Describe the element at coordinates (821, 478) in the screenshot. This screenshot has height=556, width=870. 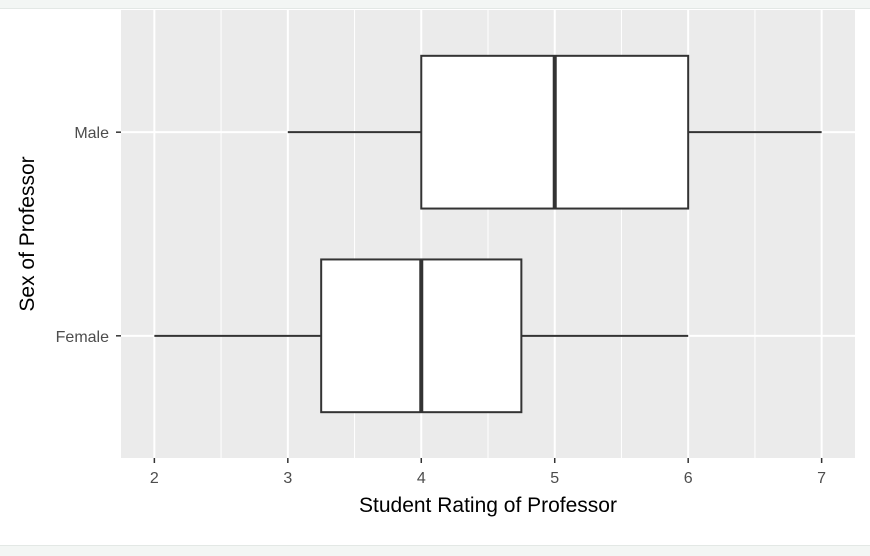
I see `x-tick-label: 7` at that location.